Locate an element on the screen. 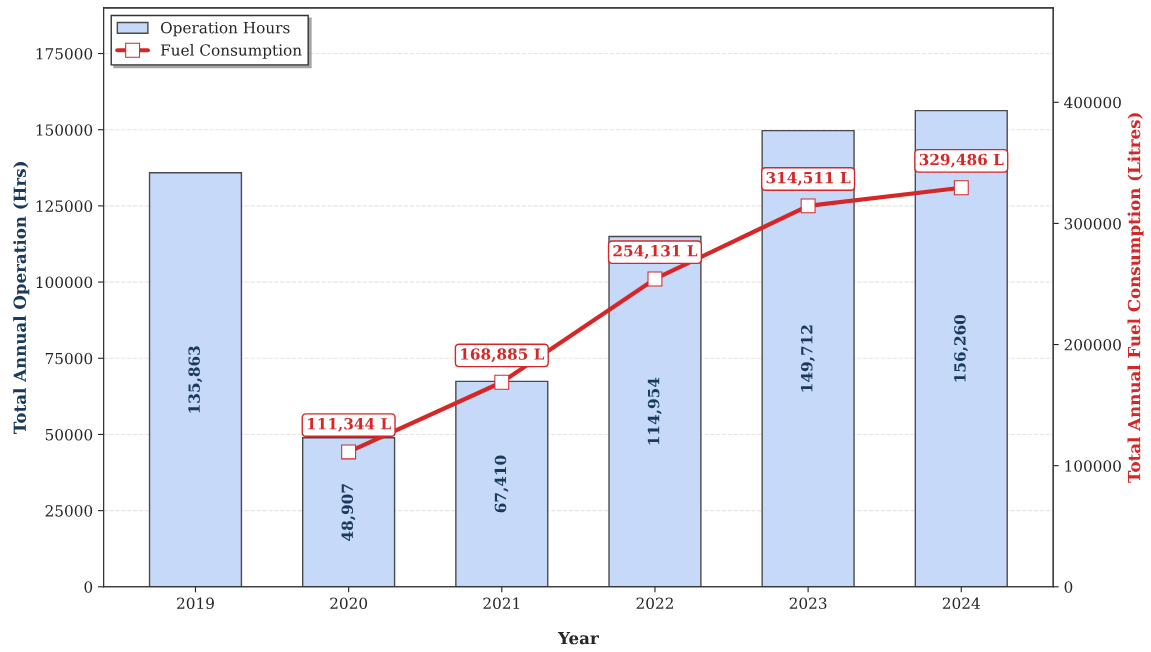  y-tick-label: 125000 is located at coordinates (64, 206).